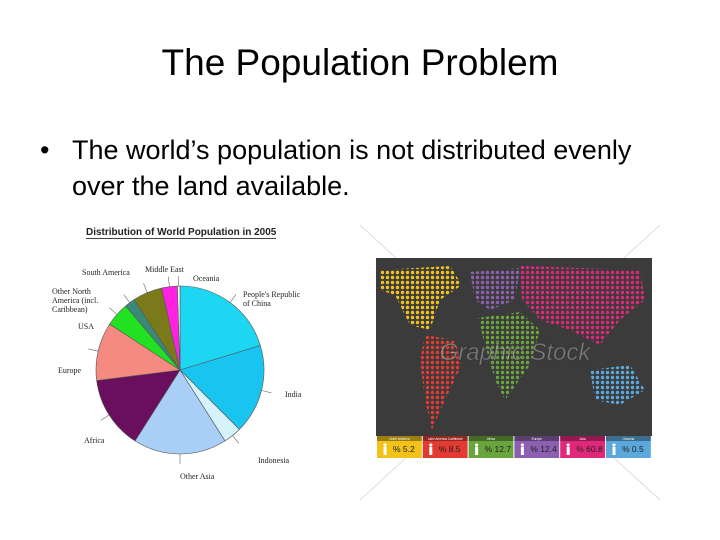  Describe the element at coordinates (206, 278) in the screenshot. I see `pie-label: Oceania` at that location.